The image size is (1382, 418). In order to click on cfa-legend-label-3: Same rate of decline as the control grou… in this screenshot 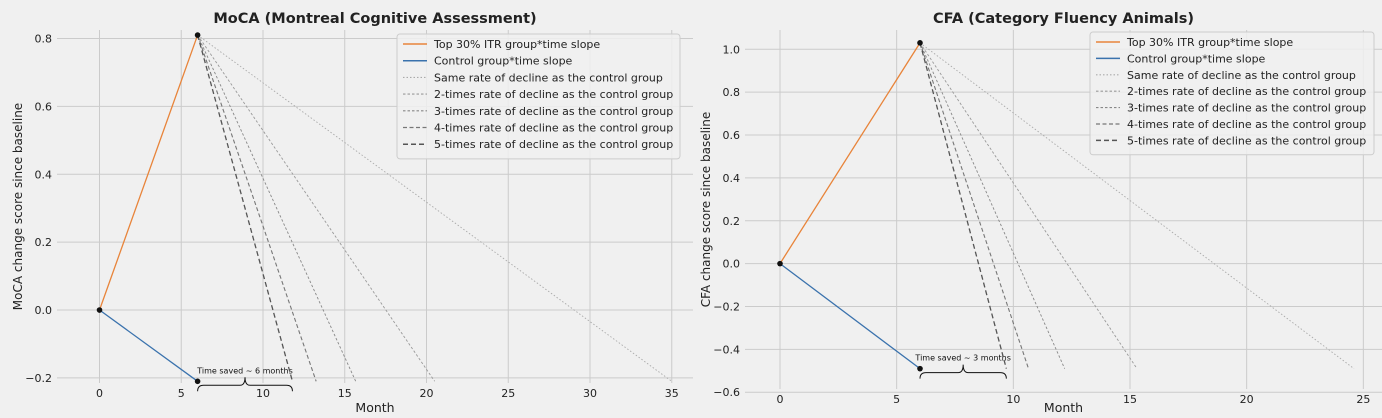, I will do `click(1241, 75)`.